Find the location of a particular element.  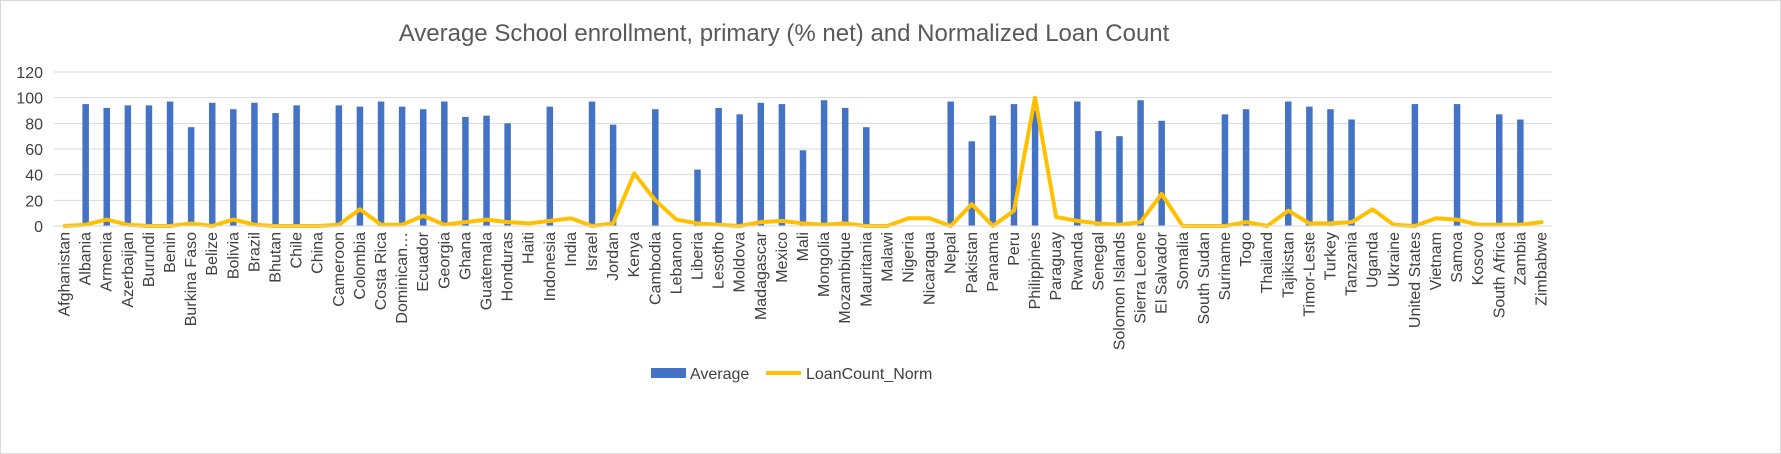

x-tick-label: Tajikistan is located at coordinates (1288, 265).